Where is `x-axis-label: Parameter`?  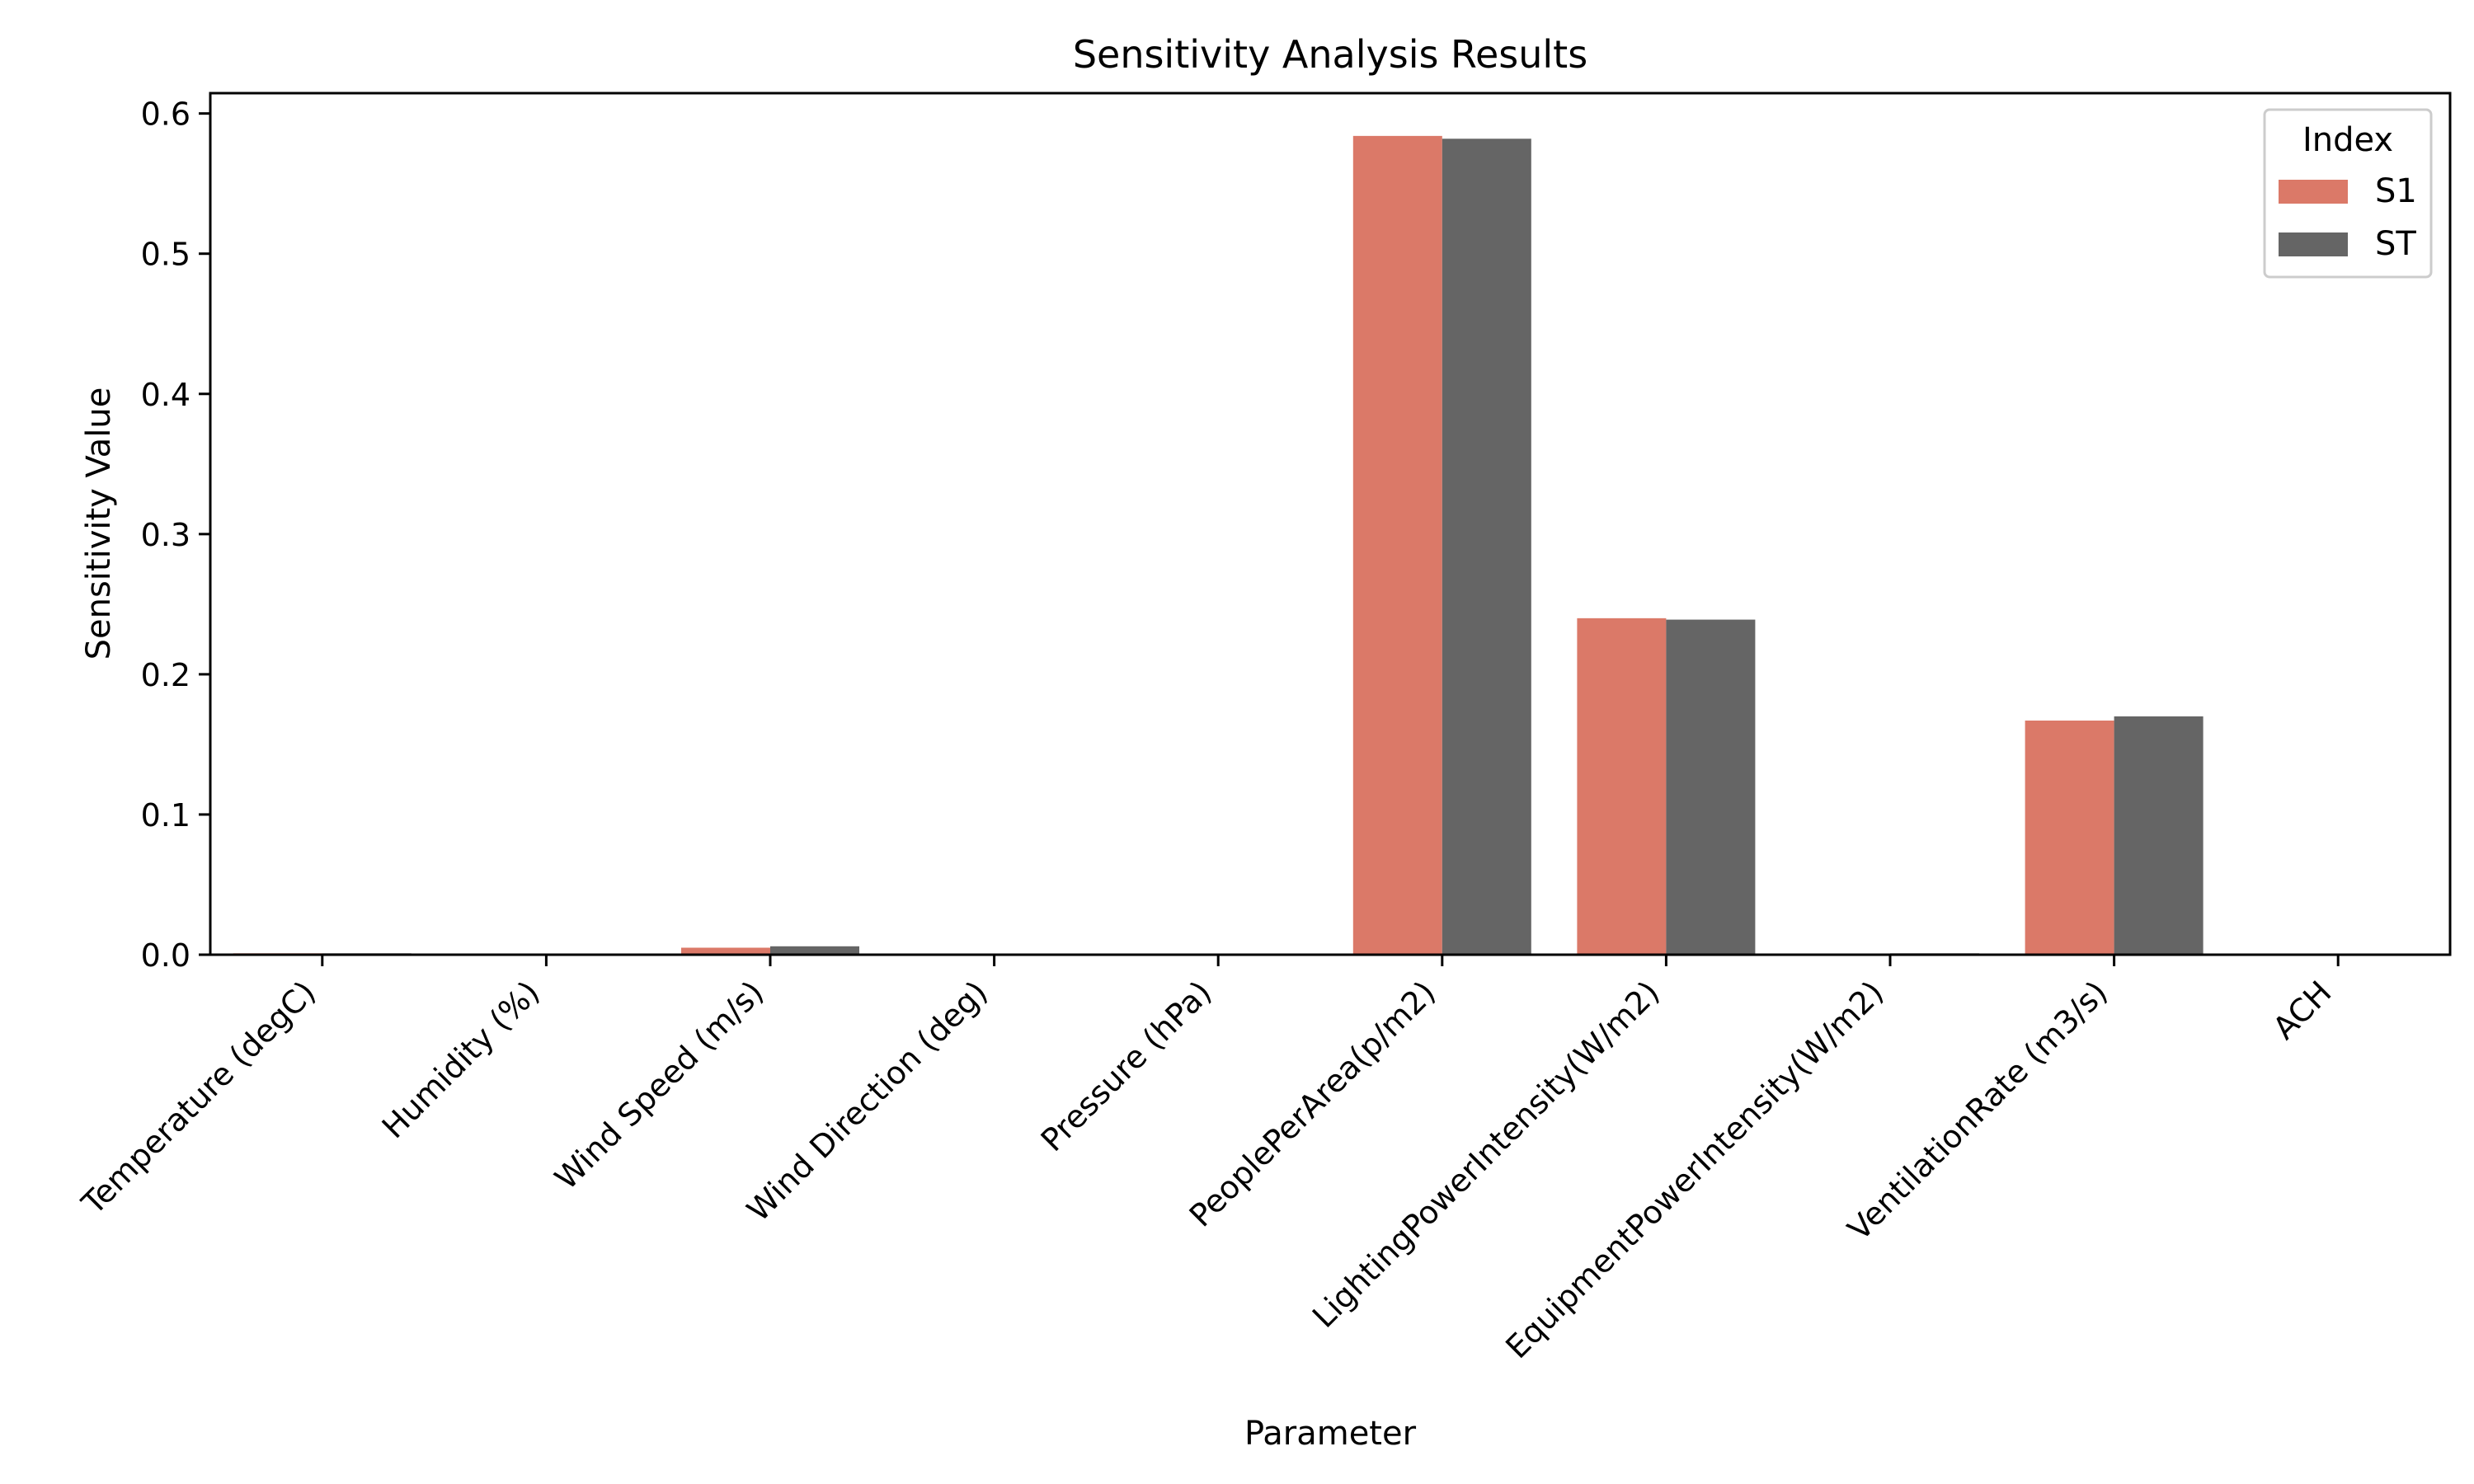
x-axis-label: Parameter is located at coordinates (1330, 1434).